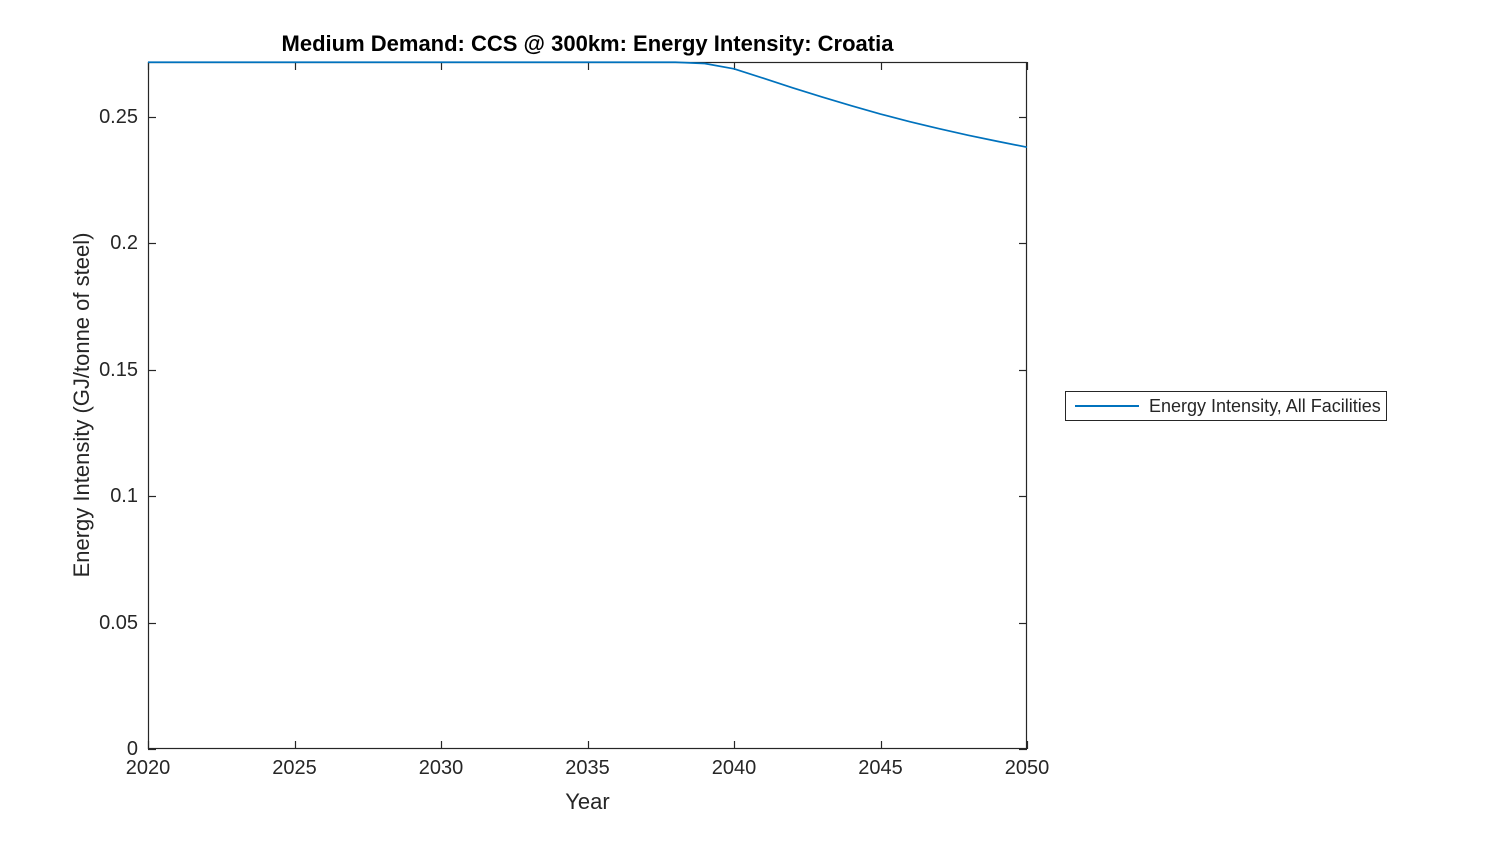  Describe the element at coordinates (124, 496) in the screenshot. I see `y-tick-label: 0.1` at that location.